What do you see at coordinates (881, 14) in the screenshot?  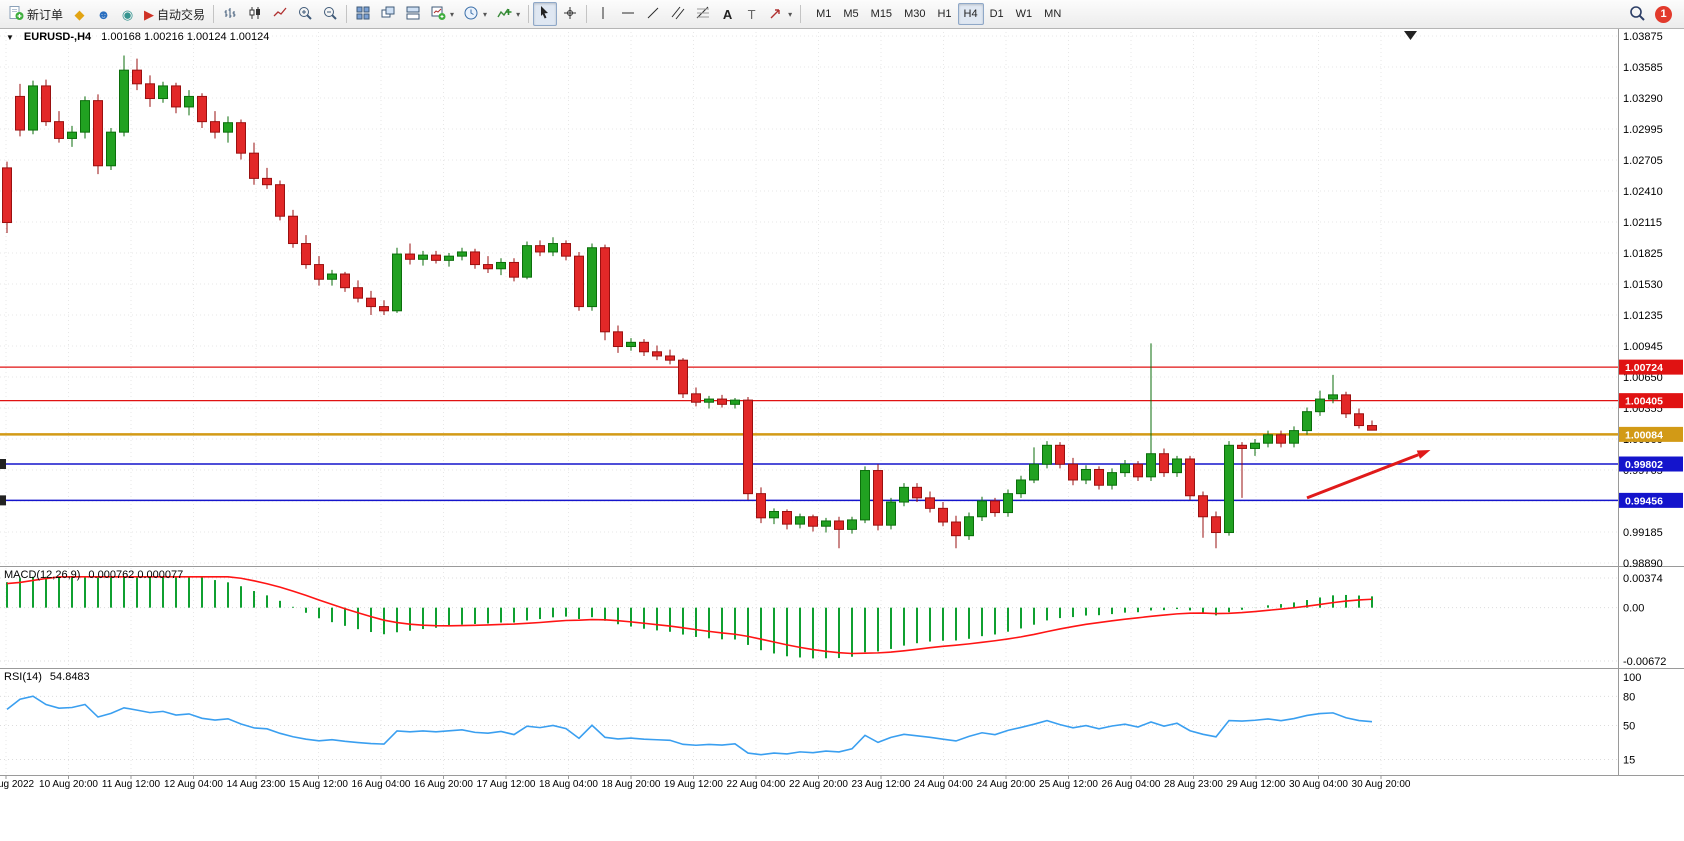 I see `timeframe-M15: M15` at bounding box center [881, 14].